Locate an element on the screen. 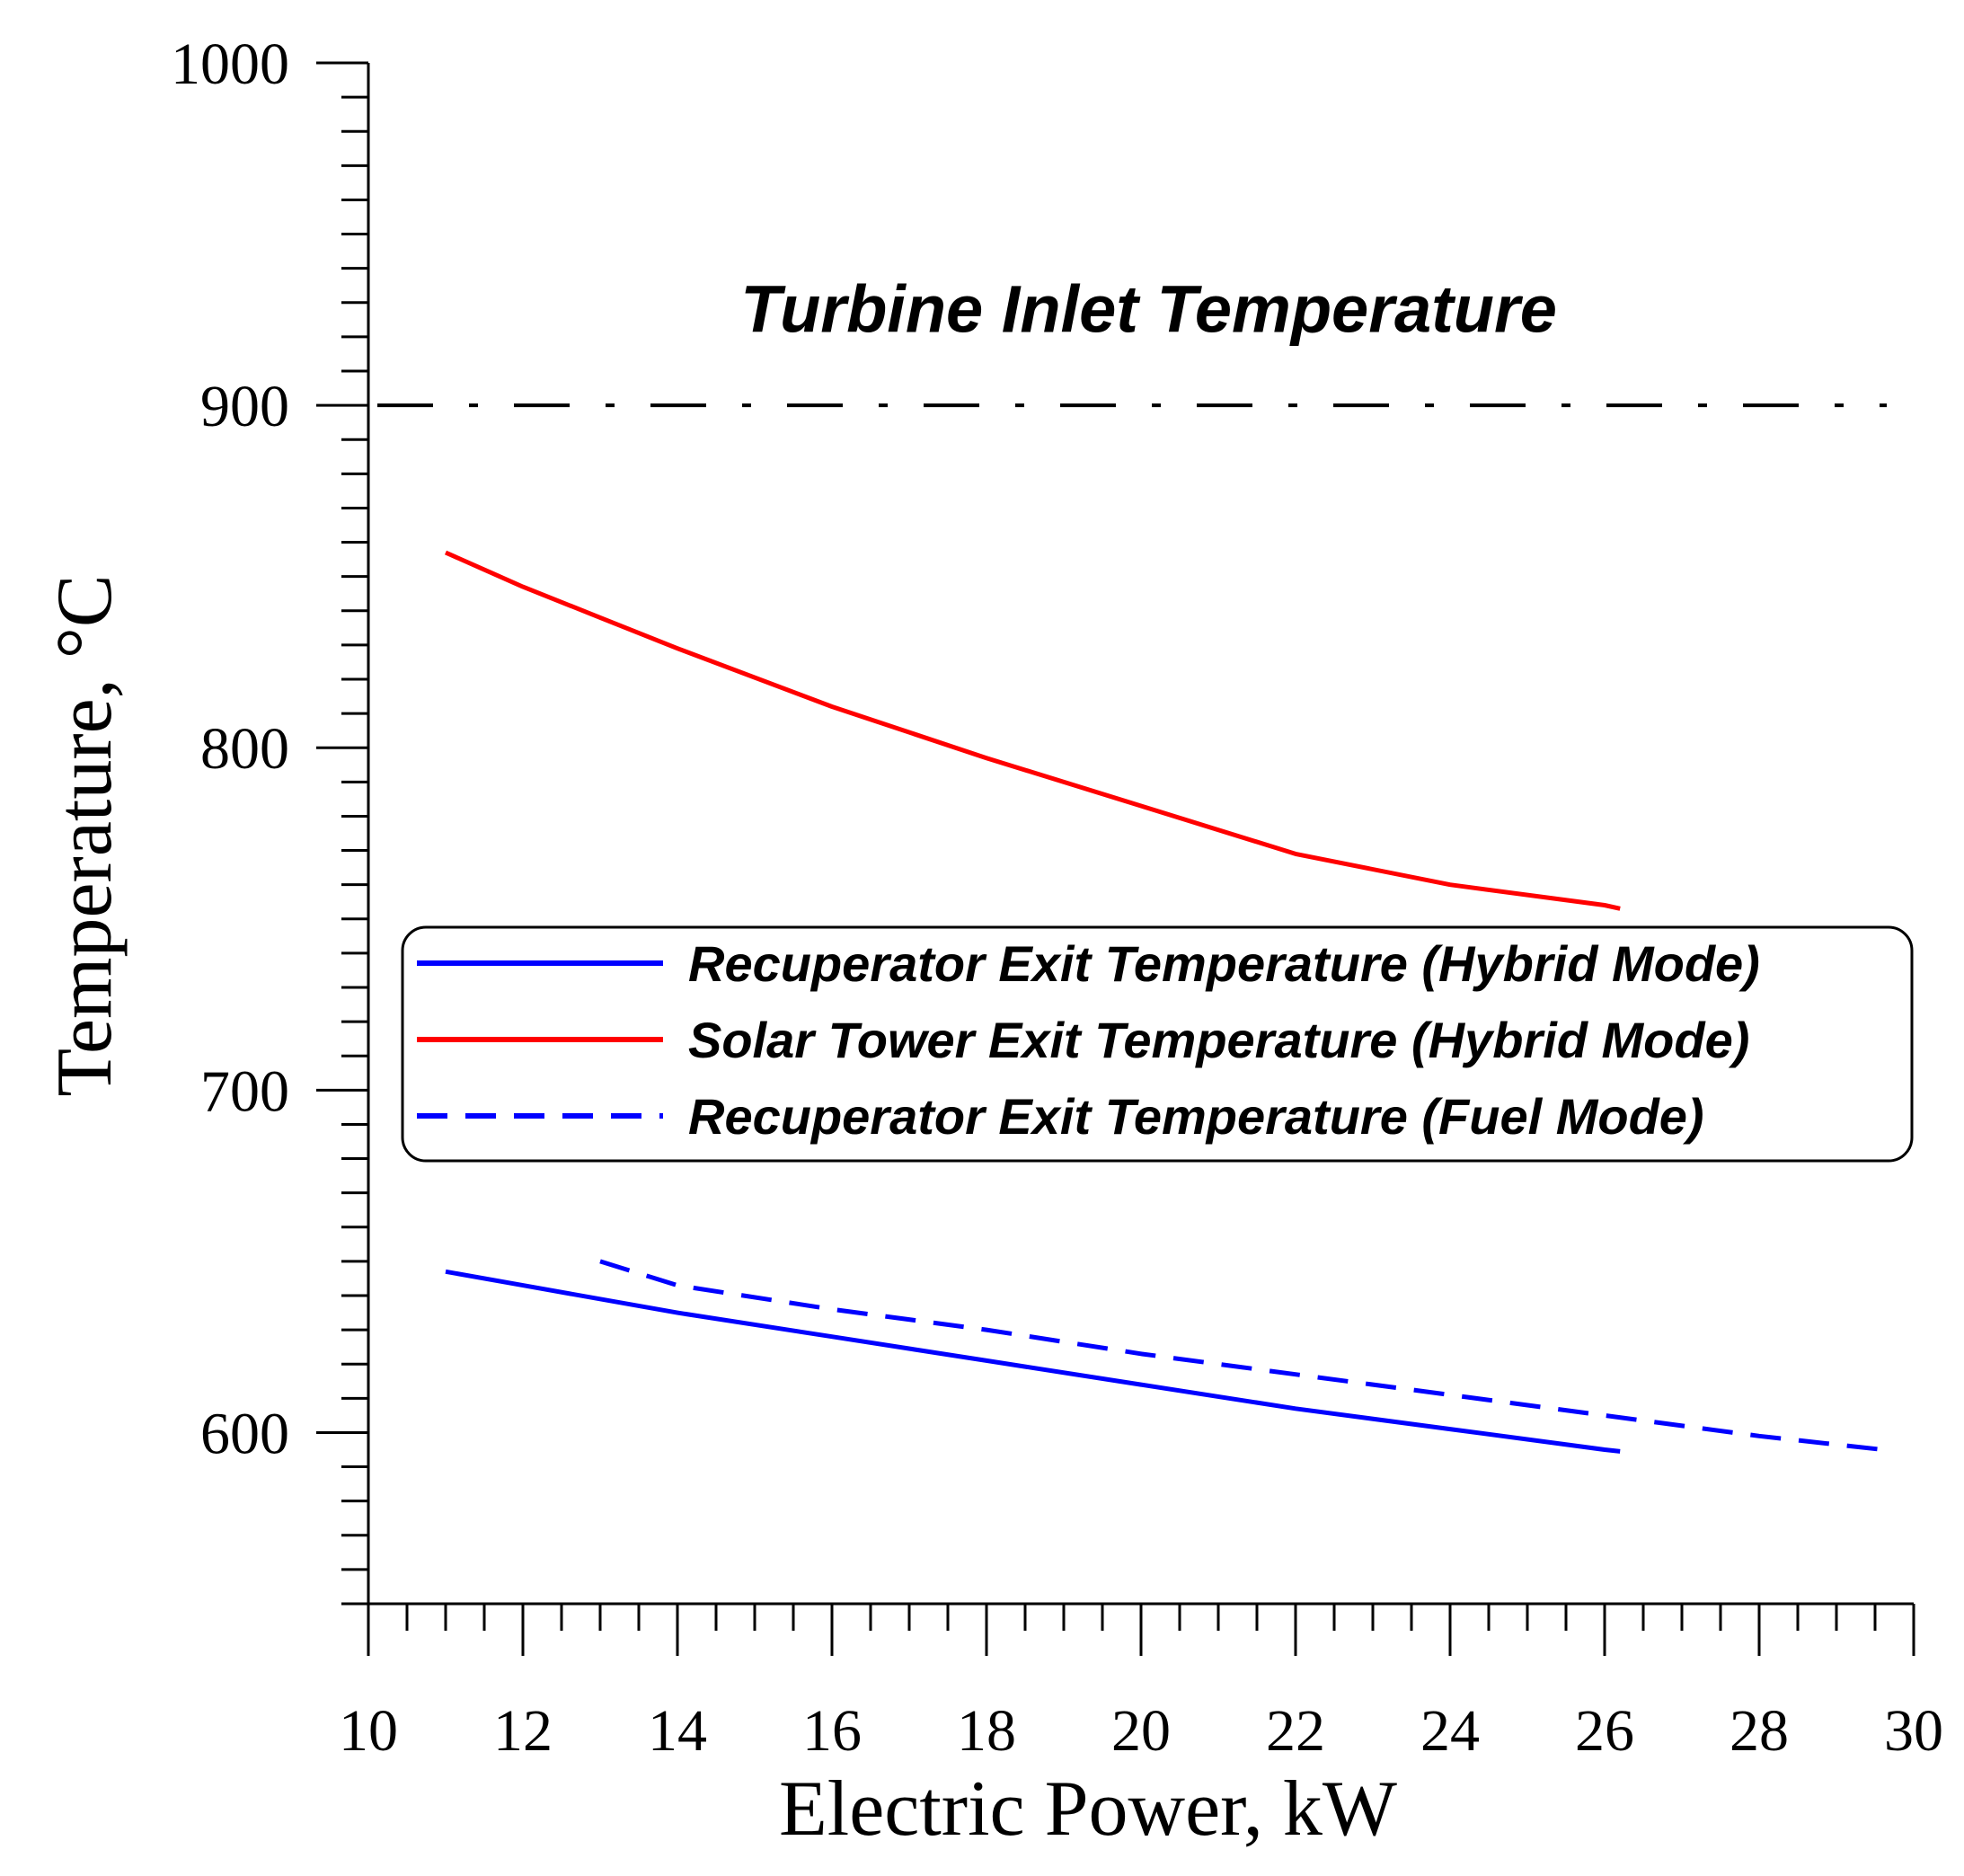  series-line-recuperator-exit-temperature-hybrid-mode is located at coordinates (1033, 1362).